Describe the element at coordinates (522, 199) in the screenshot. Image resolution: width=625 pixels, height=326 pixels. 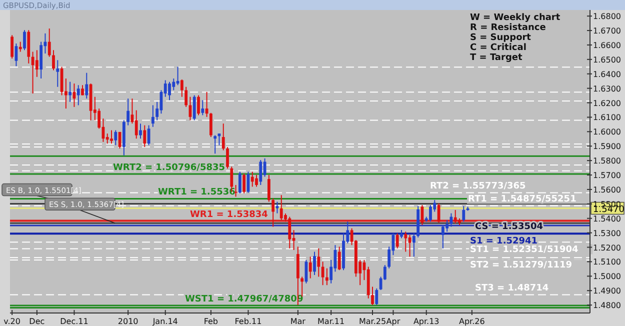
I see `ref-line-label: RT1 = 1.54875/55251` at that location.